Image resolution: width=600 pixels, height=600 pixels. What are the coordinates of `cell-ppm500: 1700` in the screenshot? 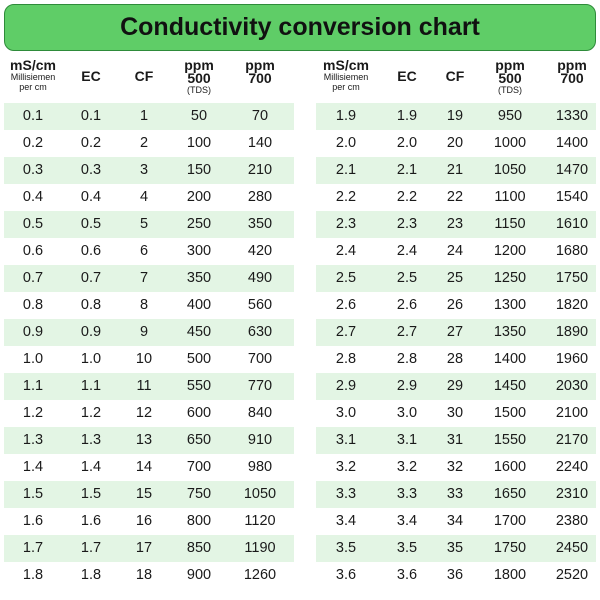 It's located at (510, 521).